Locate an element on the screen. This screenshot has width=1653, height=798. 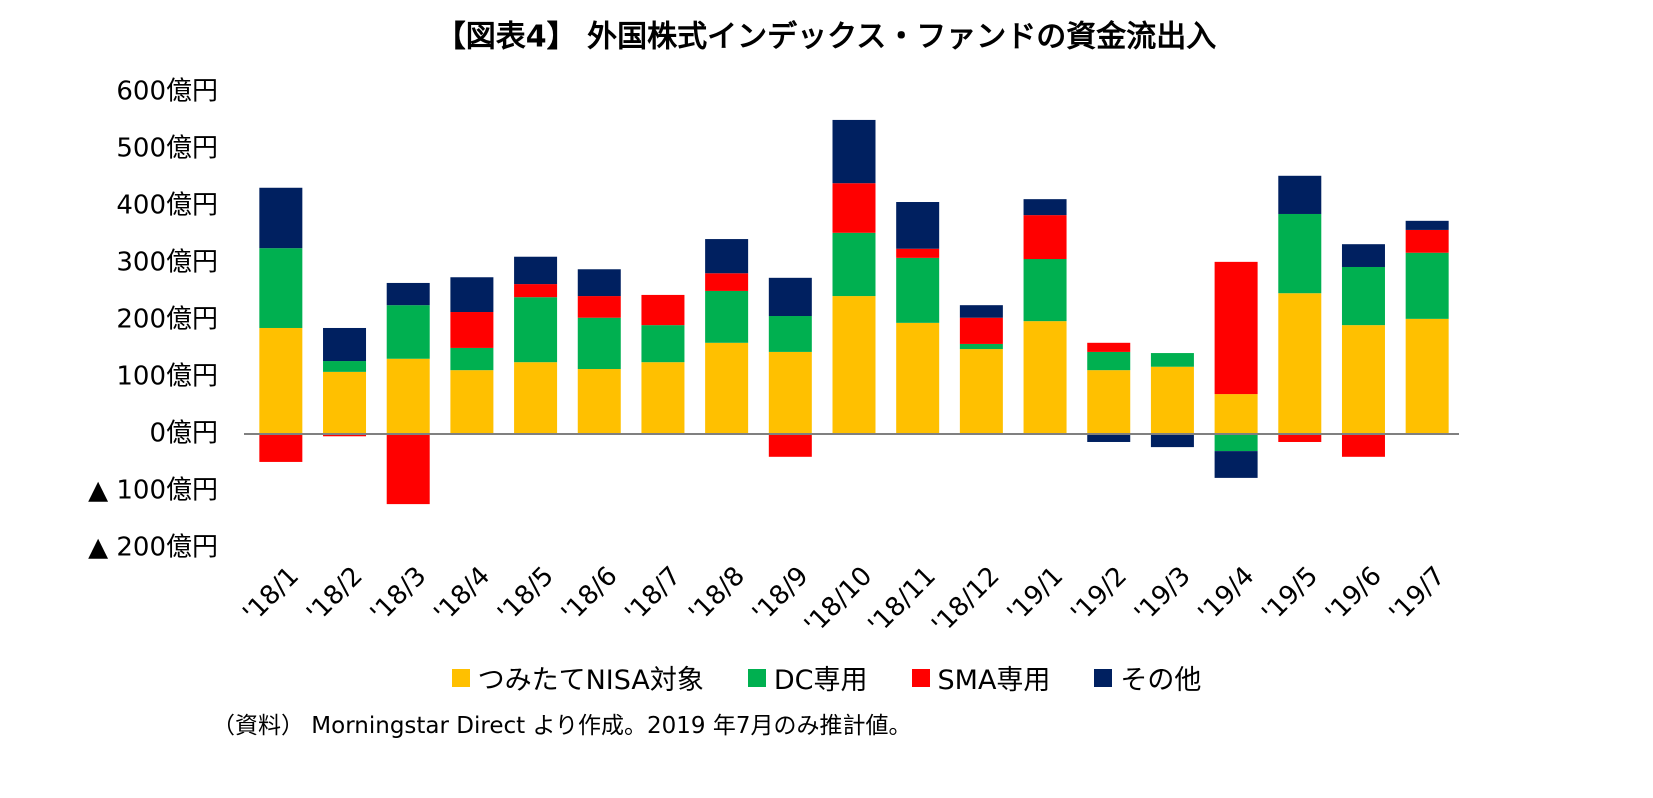
x-tick-label: '19/1 is located at coordinates (1036, 595).